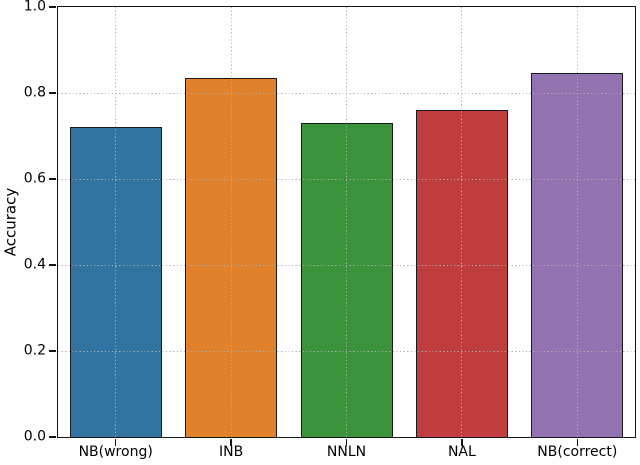  I want to click on y-tick-mark-0.8, so click(52, 93).